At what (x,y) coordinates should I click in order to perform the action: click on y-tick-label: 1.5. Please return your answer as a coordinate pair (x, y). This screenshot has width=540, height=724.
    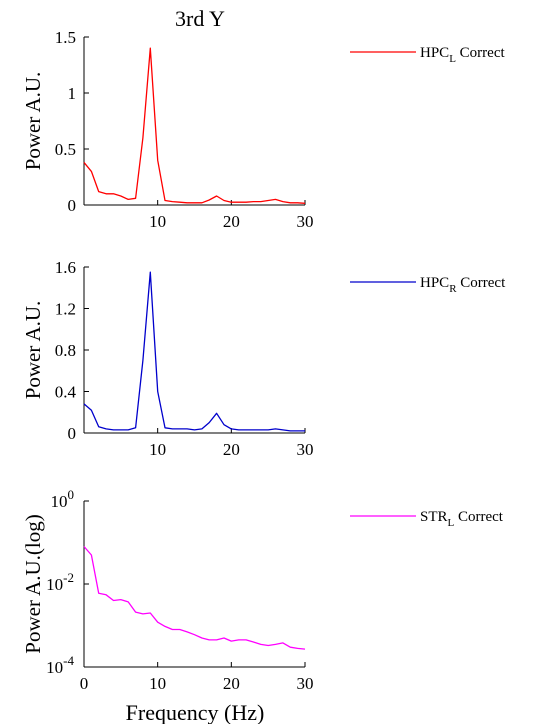
    Looking at the image, I should click on (65, 37).